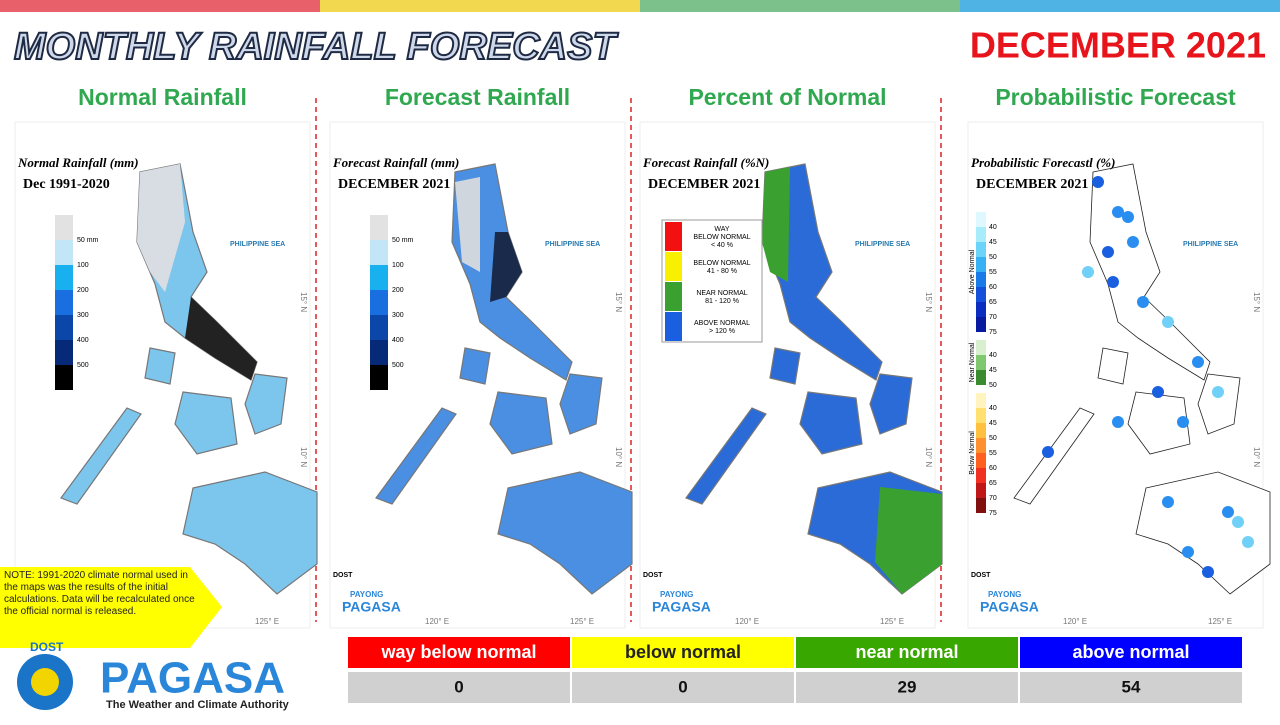 This screenshot has width=1280, height=725. Describe the element at coordinates (398, 340) in the screenshot. I see `legend-label: 400` at that location.